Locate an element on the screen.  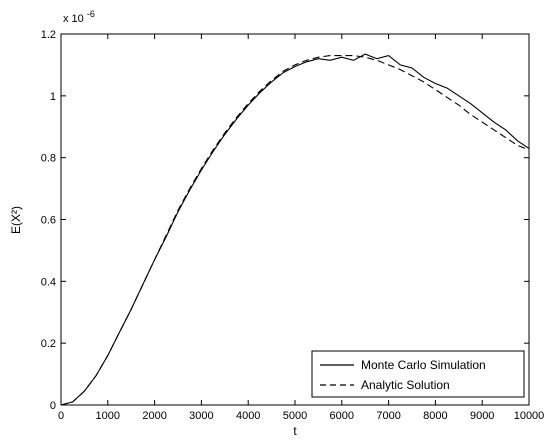
y-axis-label: E(X²) is located at coordinates (16, 220).